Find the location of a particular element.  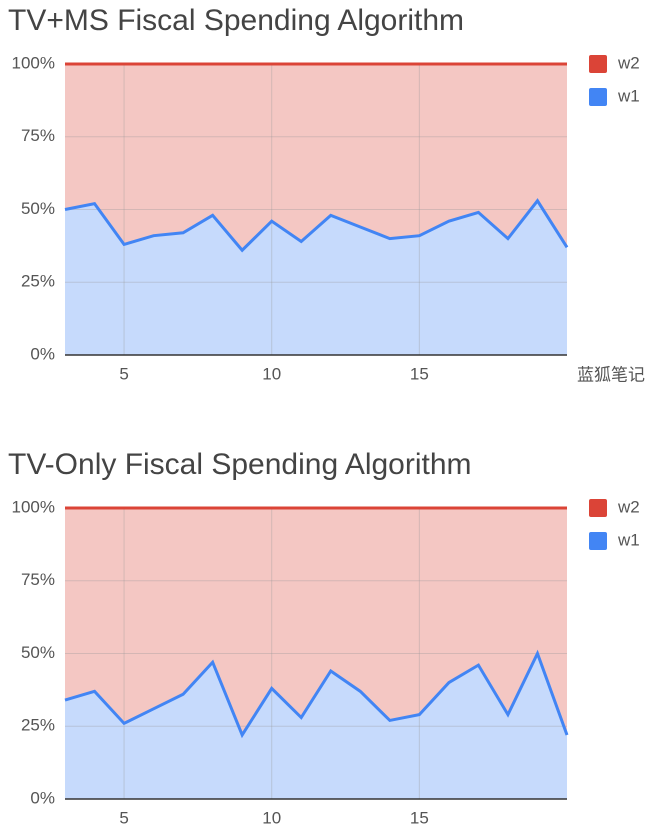

chart-title: TV-Only Fiscal Spending Algorithm is located at coordinates (240, 464).